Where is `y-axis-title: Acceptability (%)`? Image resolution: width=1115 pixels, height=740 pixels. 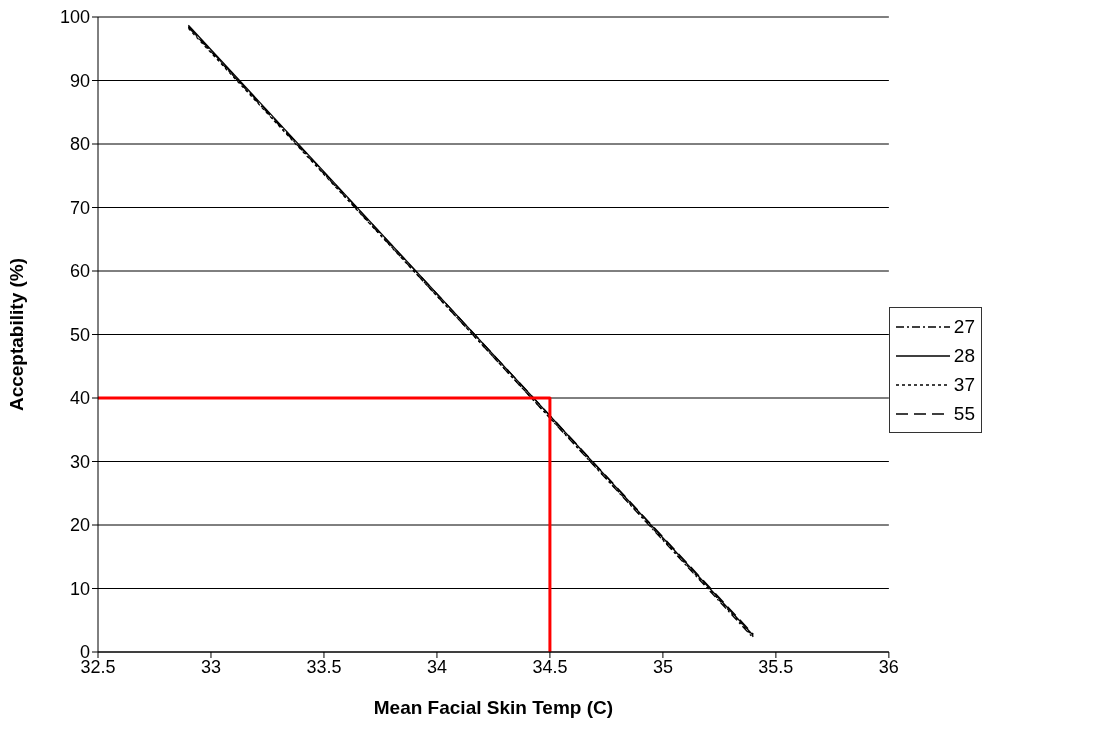
y-axis-title: Acceptability (%) is located at coordinates (16, 334).